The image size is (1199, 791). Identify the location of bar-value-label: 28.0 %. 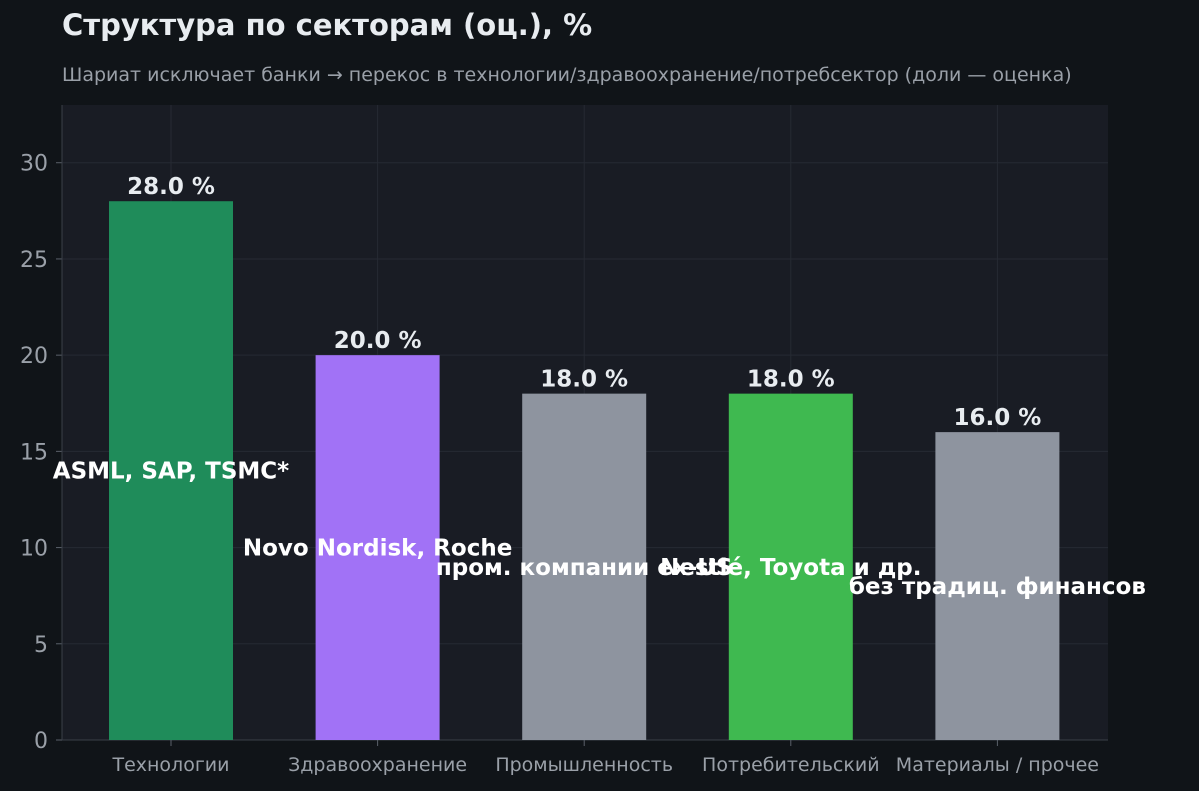
(171, 187).